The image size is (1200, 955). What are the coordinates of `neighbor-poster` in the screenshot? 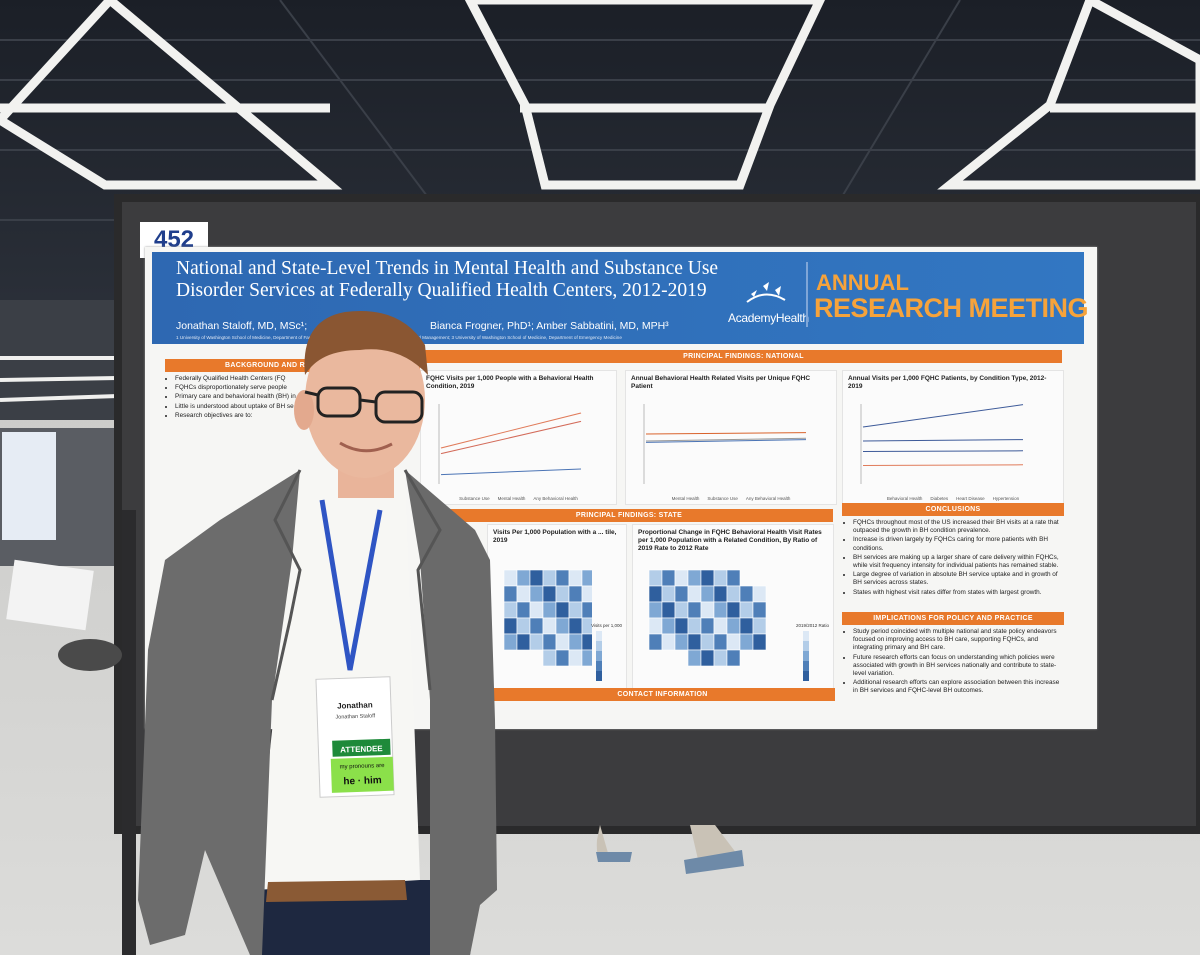 It's located at (29, 486).